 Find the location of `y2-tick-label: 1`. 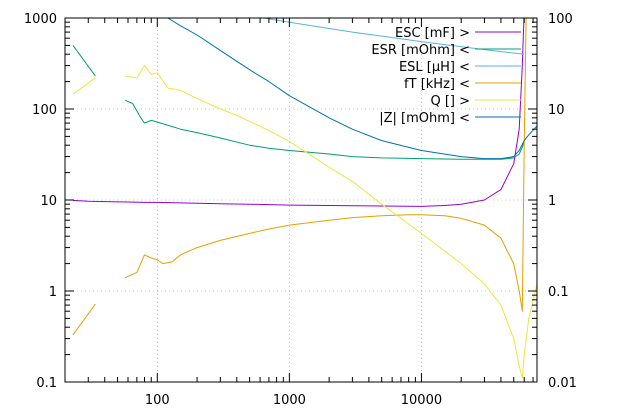

y2-tick-label: 1 is located at coordinates (552, 201).